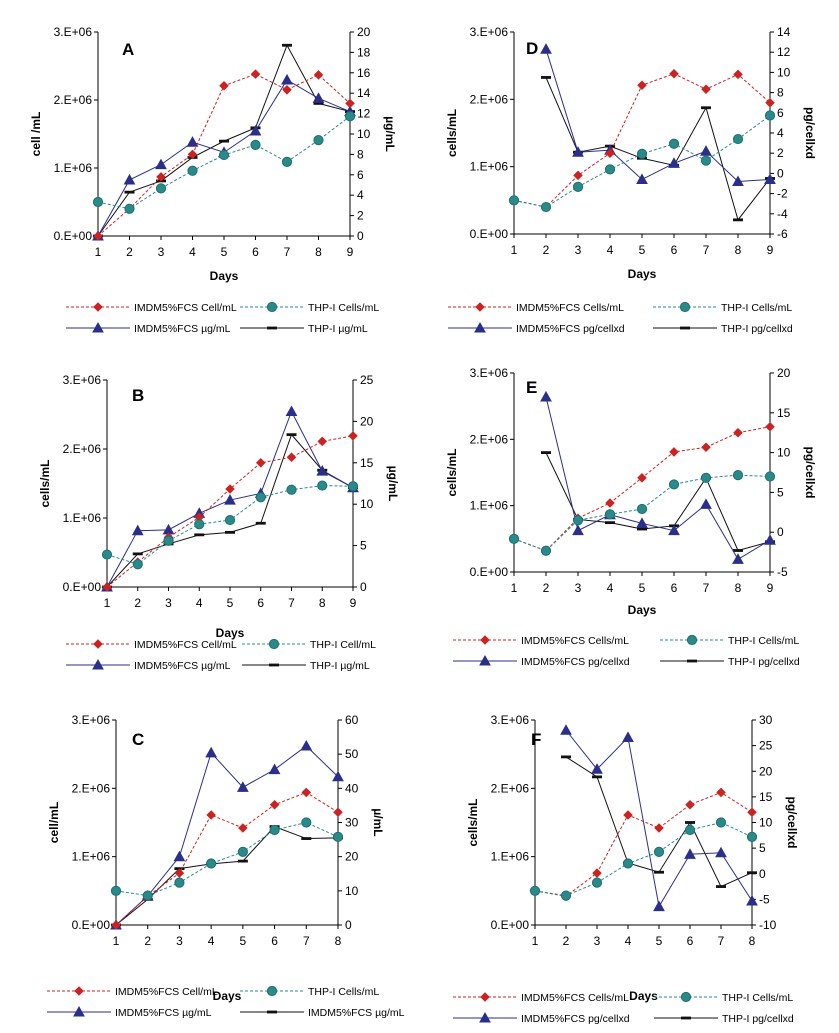 The height and width of the screenshot is (1033, 839). What do you see at coordinates (784, 413) in the screenshot?
I see `right-tick-label: 15` at bounding box center [784, 413].